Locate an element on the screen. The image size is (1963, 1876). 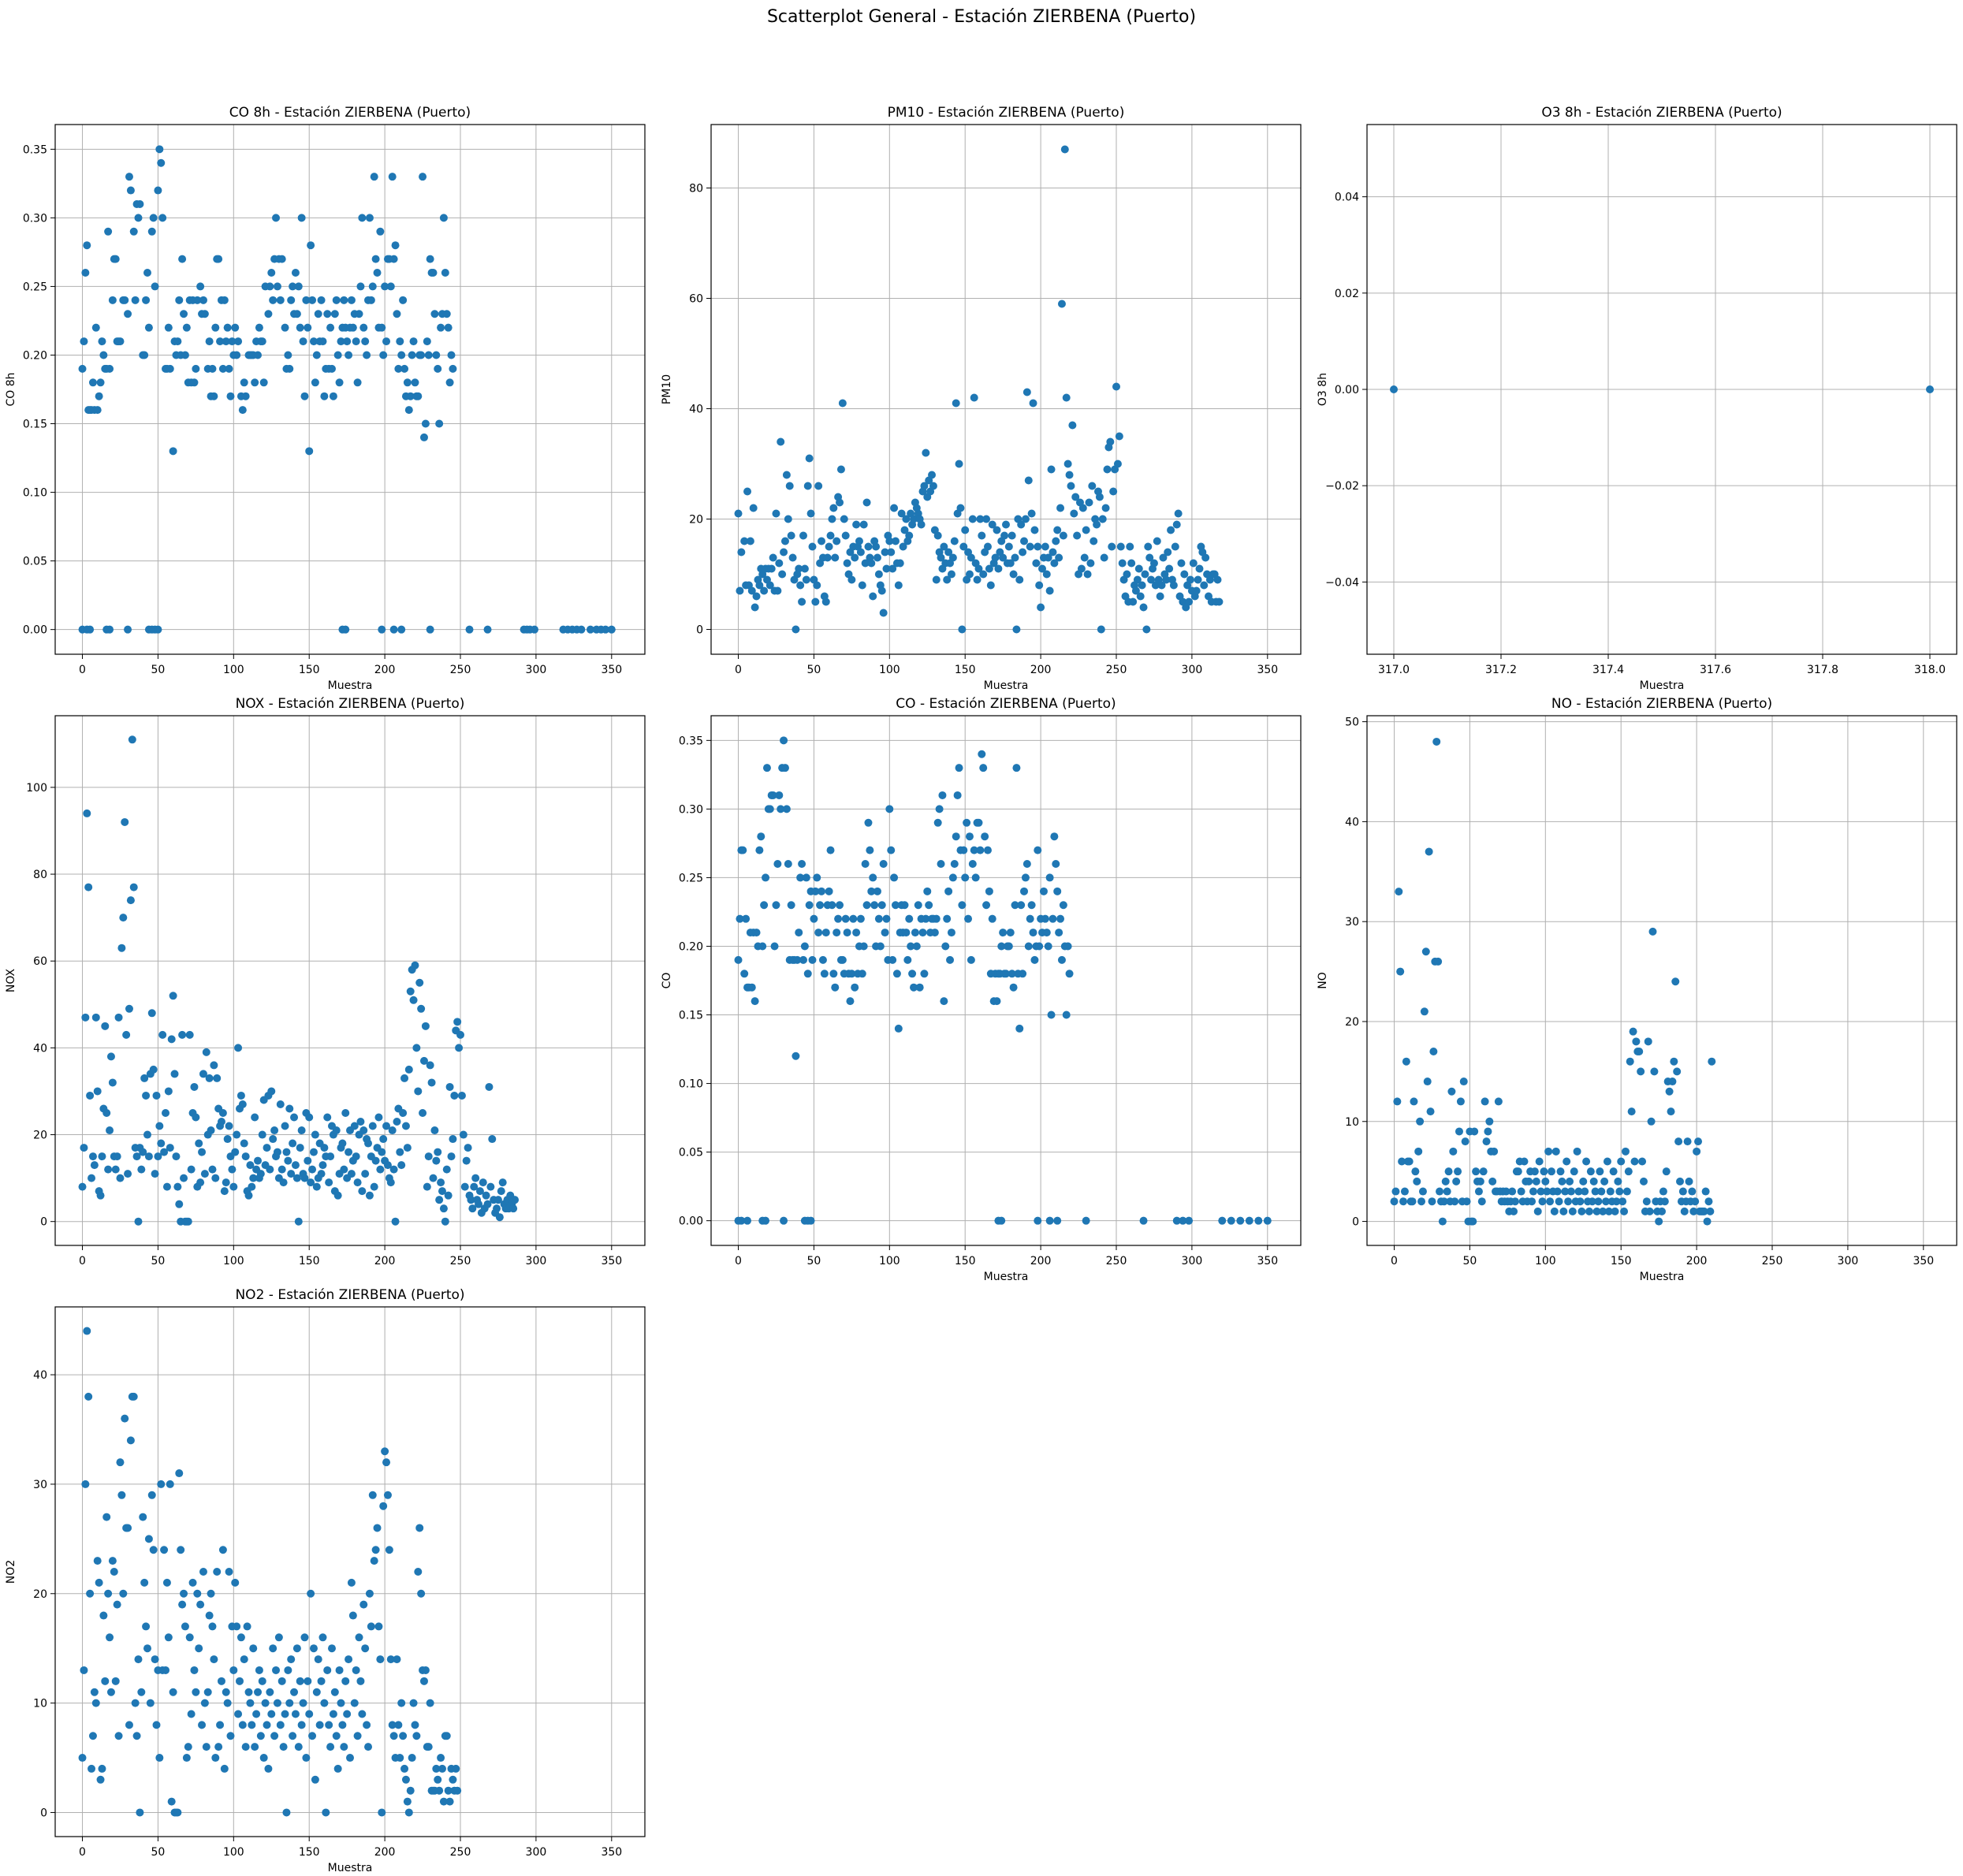
x-tick-label: 300 is located at coordinates (536, 670).